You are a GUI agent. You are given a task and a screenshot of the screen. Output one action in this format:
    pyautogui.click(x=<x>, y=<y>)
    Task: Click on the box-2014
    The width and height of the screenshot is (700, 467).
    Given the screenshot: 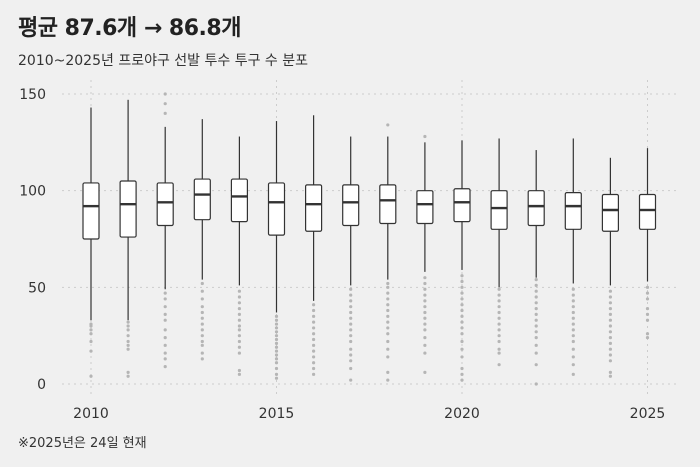 What is the action you would take?
    pyautogui.click(x=239, y=256)
    